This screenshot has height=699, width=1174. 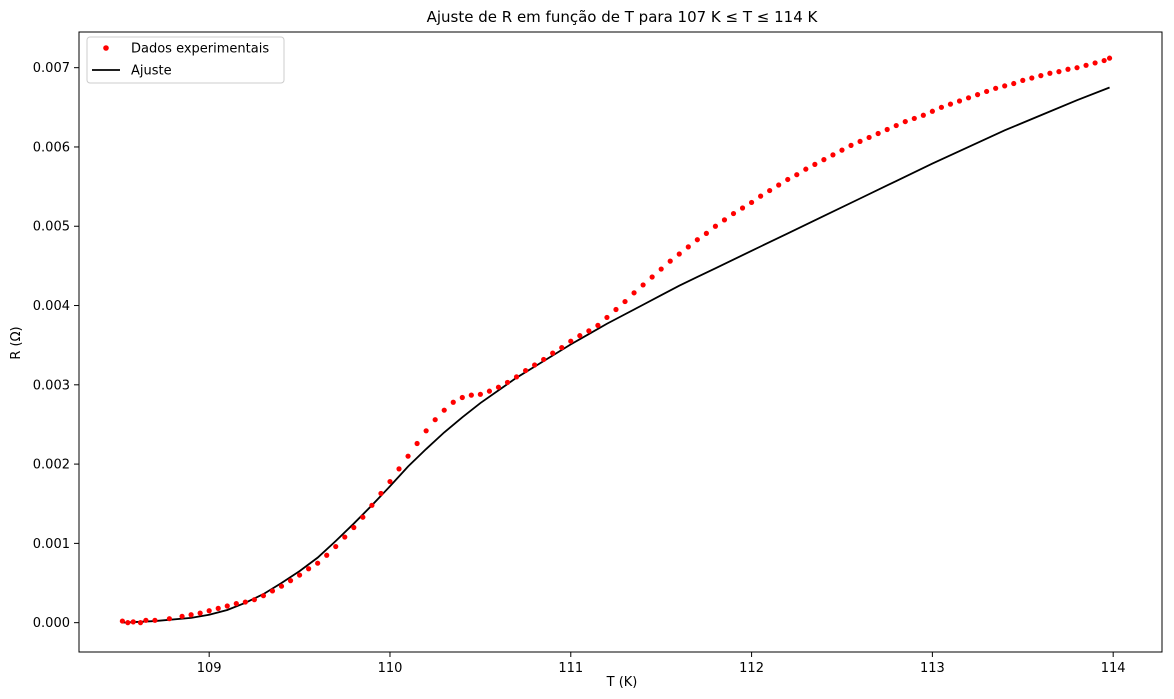 I want to click on y-tick-label: 0.001, so click(x=51, y=544).